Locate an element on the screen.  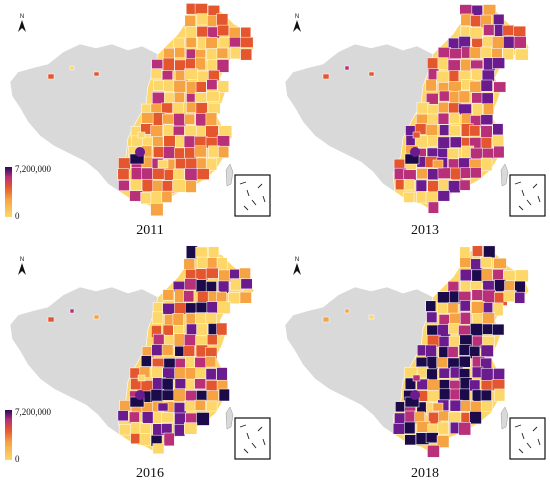
year-label: 2016 is located at coordinates (150, 473).